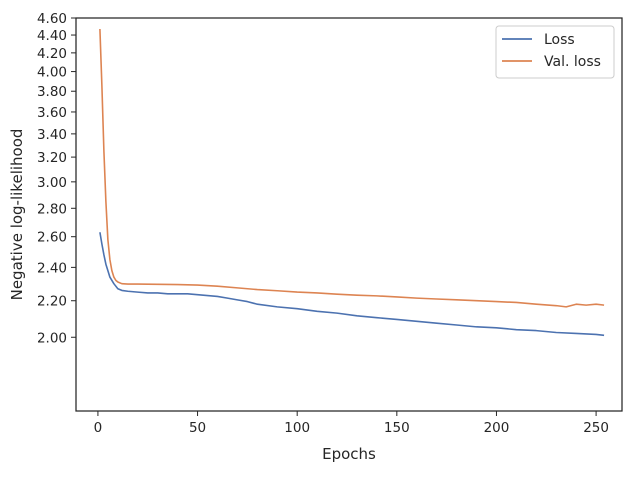 The height and width of the screenshot is (480, 640). I want to click on y-tick-label: 3.20, so click(52, 158).